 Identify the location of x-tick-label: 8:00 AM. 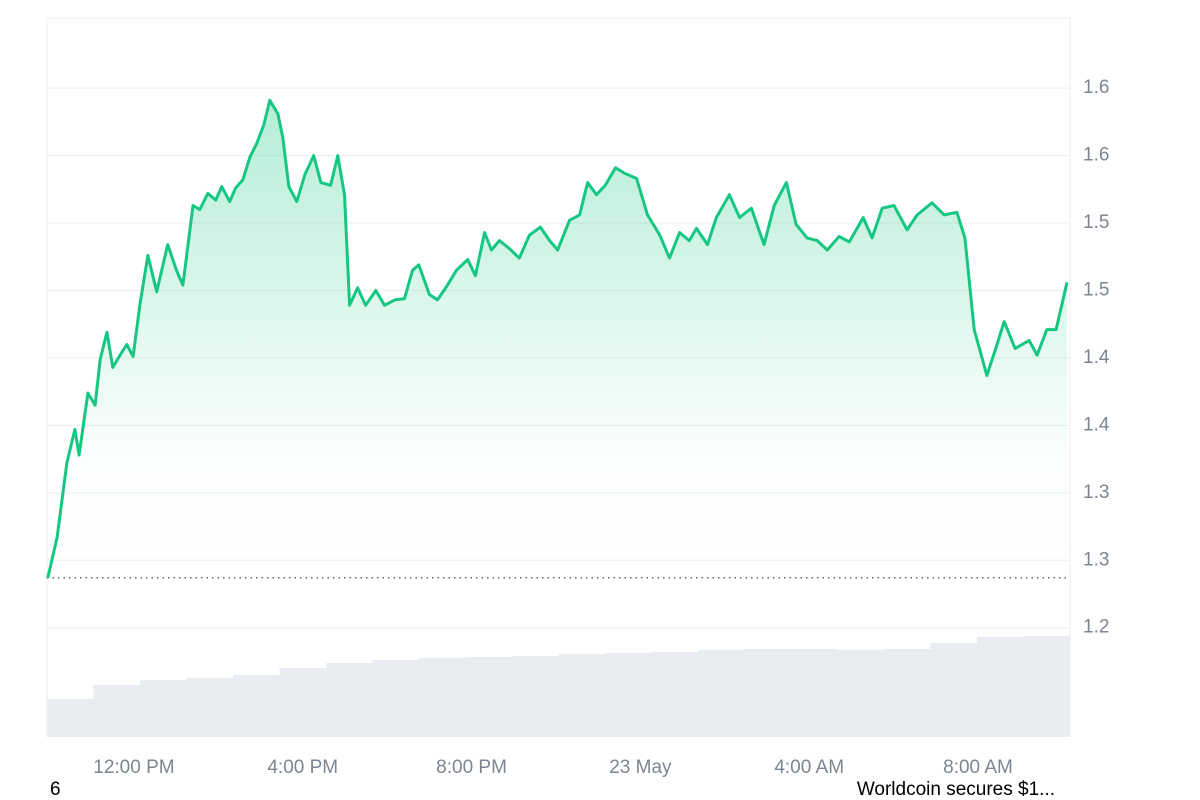
(978, 767).